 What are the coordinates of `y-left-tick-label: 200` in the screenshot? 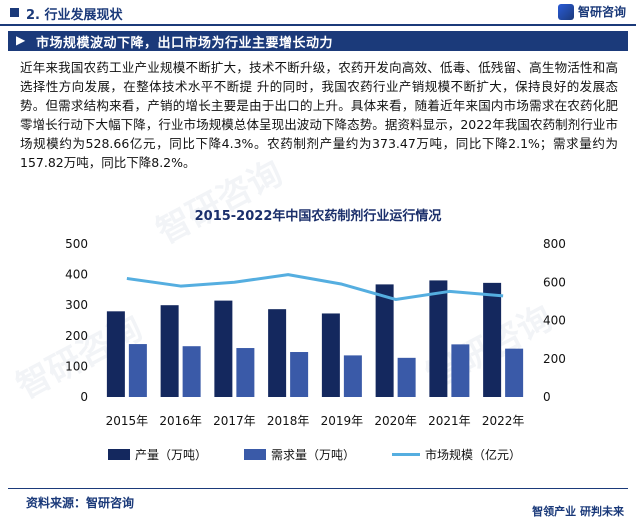 It's located at (76, 336).